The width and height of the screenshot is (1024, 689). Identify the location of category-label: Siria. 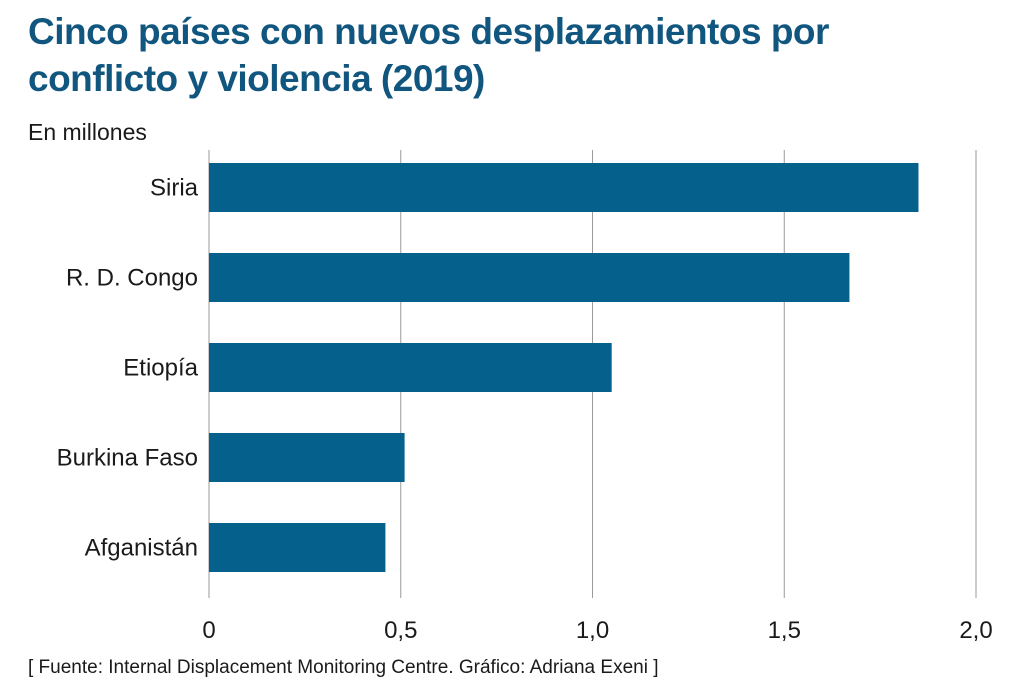
(174, 188).